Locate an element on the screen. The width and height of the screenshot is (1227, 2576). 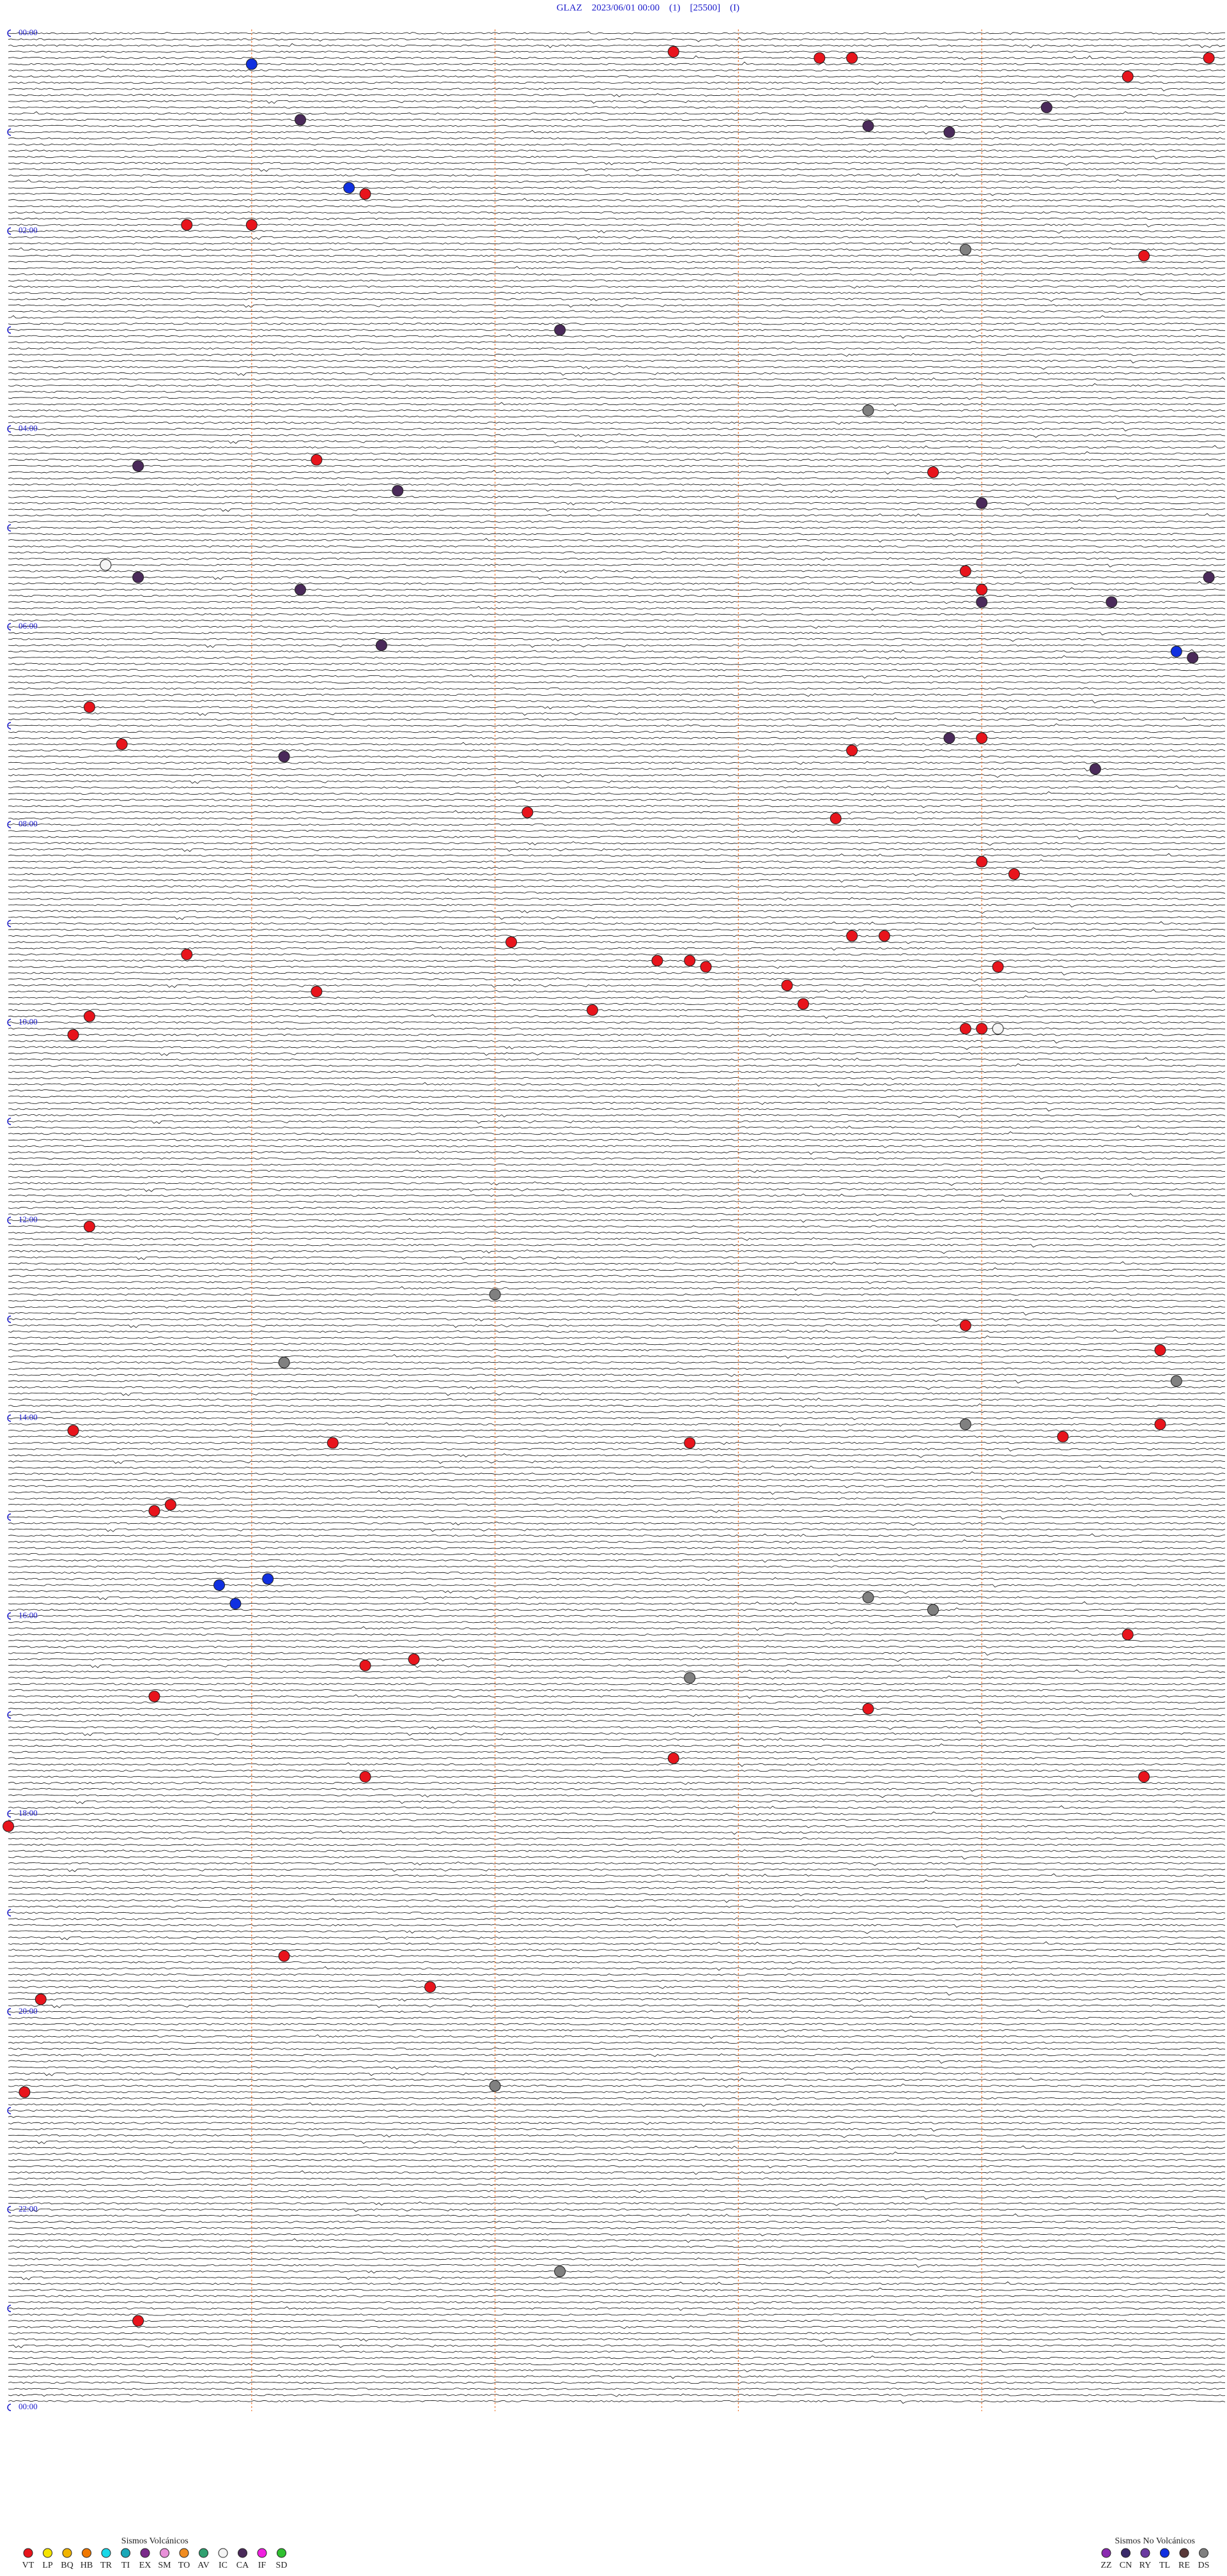
hour-label: 10:00 is located at coordinates (28, 1021).